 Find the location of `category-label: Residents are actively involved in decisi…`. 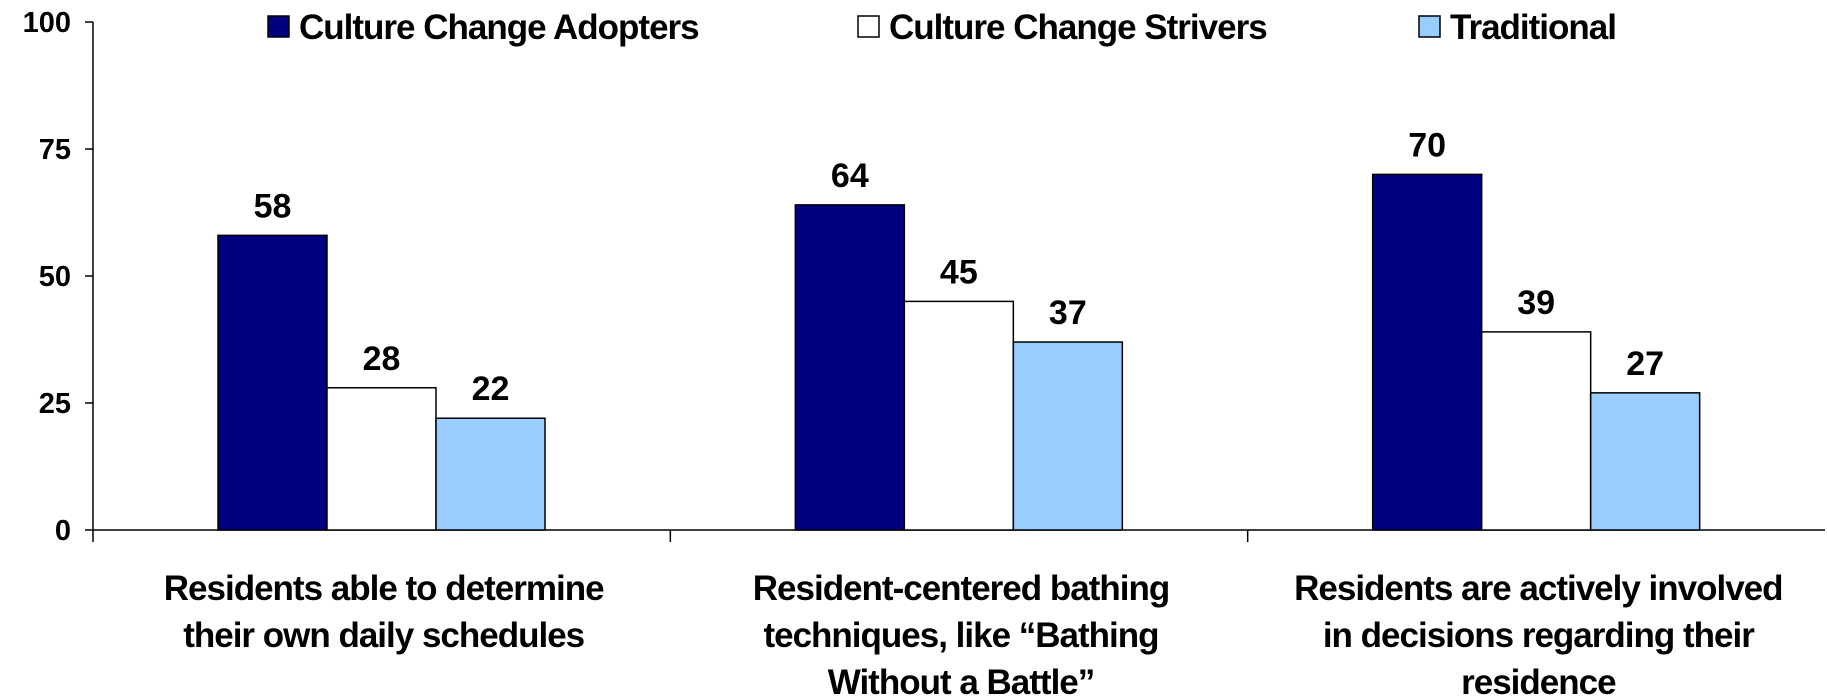

category-label: Residents are actively involved in decisi… is located at coordinates (1538, 632).